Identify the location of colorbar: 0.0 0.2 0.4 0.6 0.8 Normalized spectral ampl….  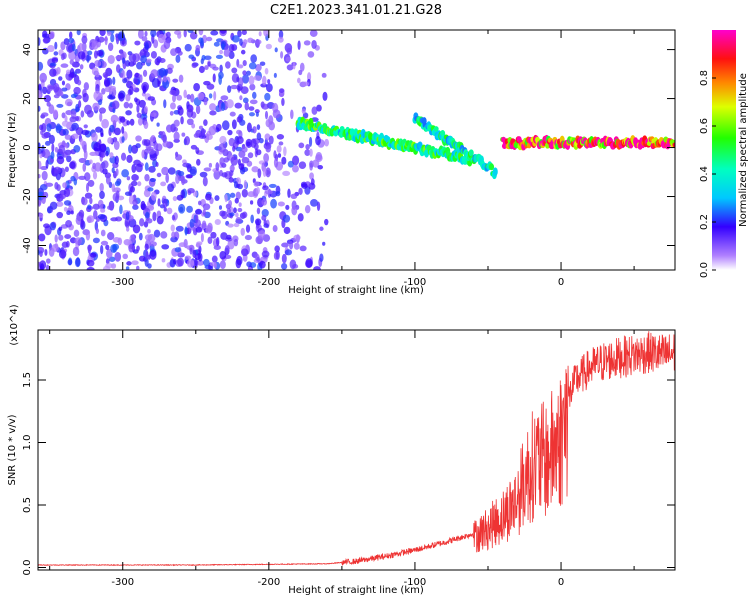
(724, 154).